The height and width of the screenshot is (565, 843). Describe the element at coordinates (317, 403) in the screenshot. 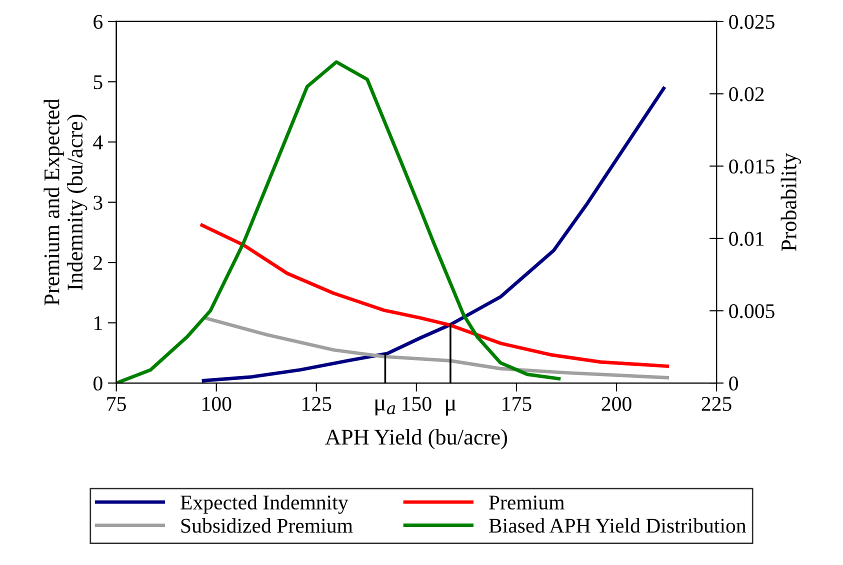

I see `x-tick-label: 125` at that location.